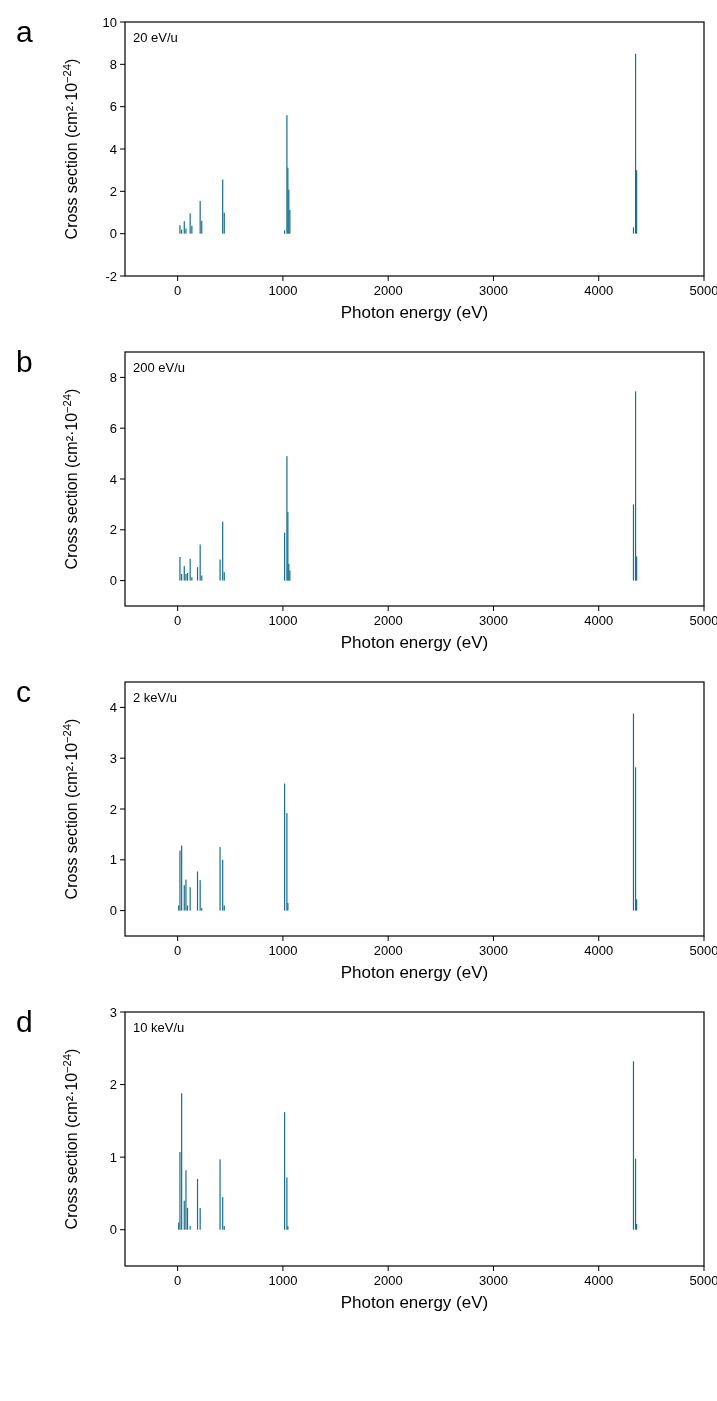  What do you see at coordinates (155, 697) in the screenshot?
I see `annotation: 2 keV/u` at bounding box center [155, 697].